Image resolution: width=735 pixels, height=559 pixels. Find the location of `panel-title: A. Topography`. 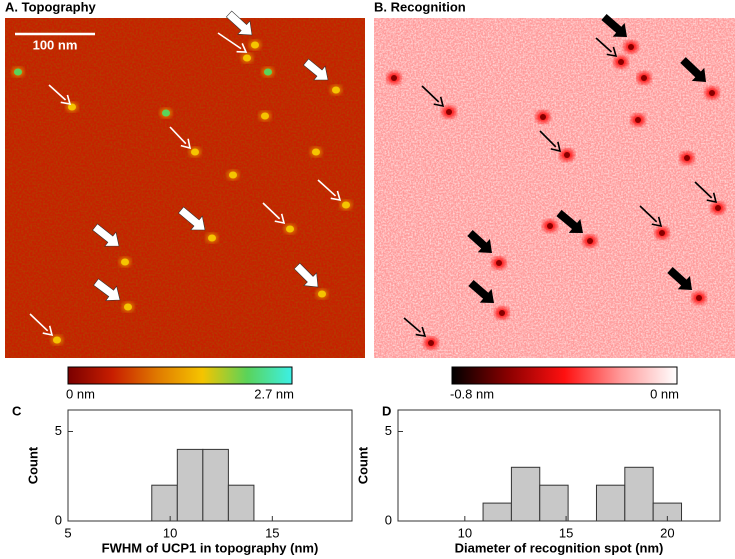

panel-title: A. Topography is located at coordinates (51, 7).